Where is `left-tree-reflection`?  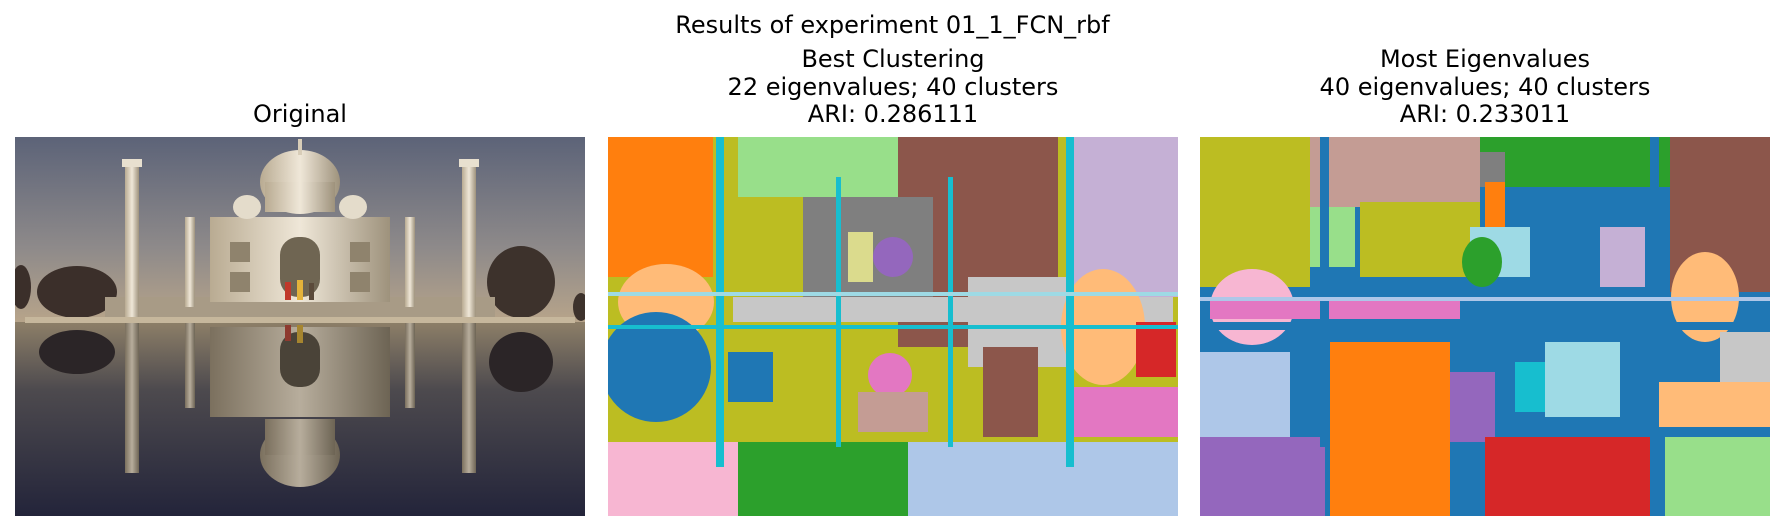 left-tree-reflection is located at coordinates (77, 352).